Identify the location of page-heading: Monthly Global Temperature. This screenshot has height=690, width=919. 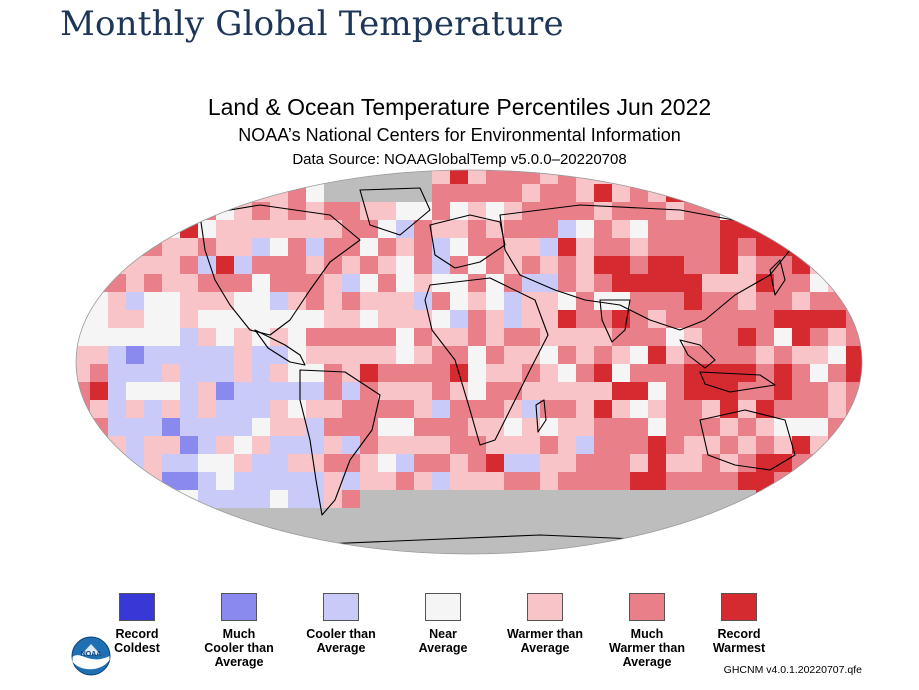
(312, 24).